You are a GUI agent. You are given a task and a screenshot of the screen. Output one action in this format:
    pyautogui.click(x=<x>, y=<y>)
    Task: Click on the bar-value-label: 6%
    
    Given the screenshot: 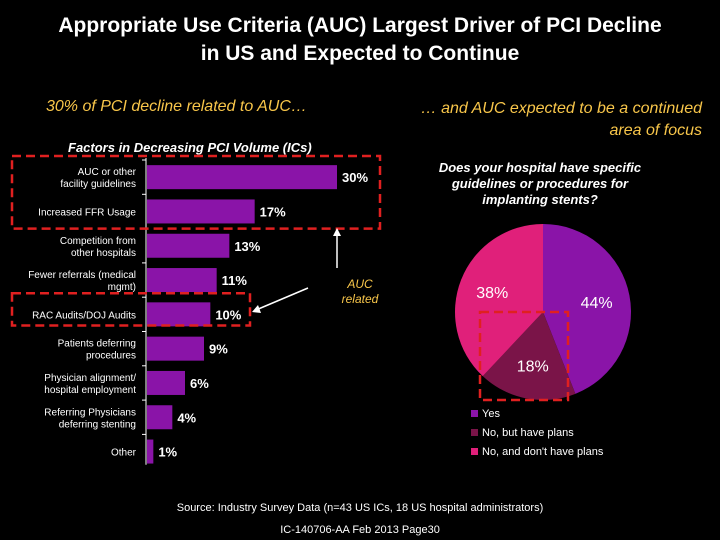 What is the action you would take?
    pyautogui.click(x=199, y=383)
    